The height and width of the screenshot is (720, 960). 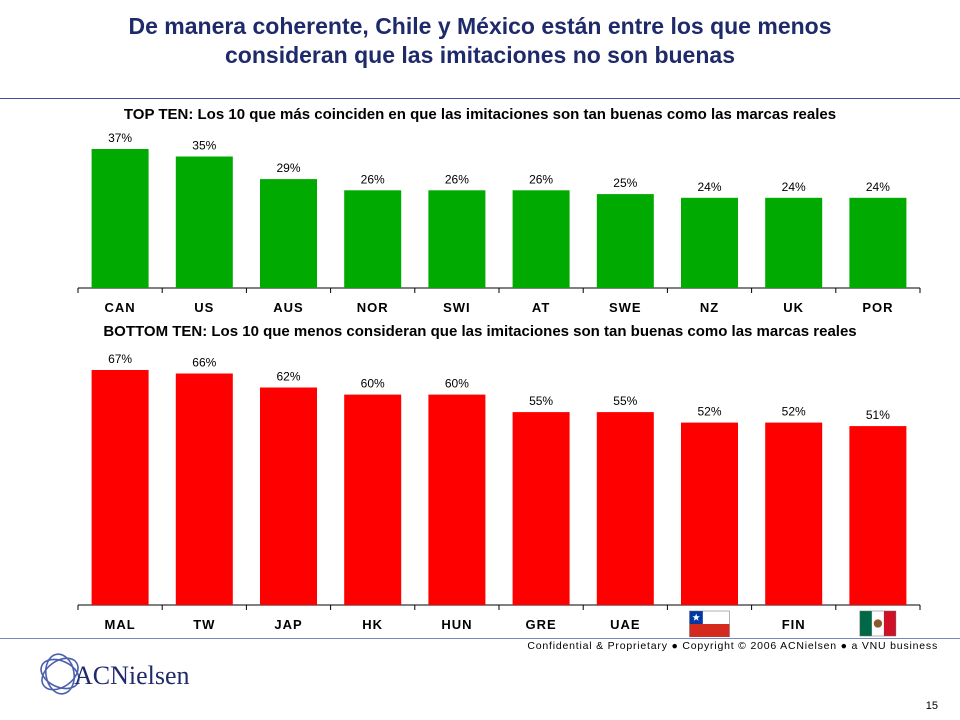 I want to click on bar-hun, so click(x=457, y=499).